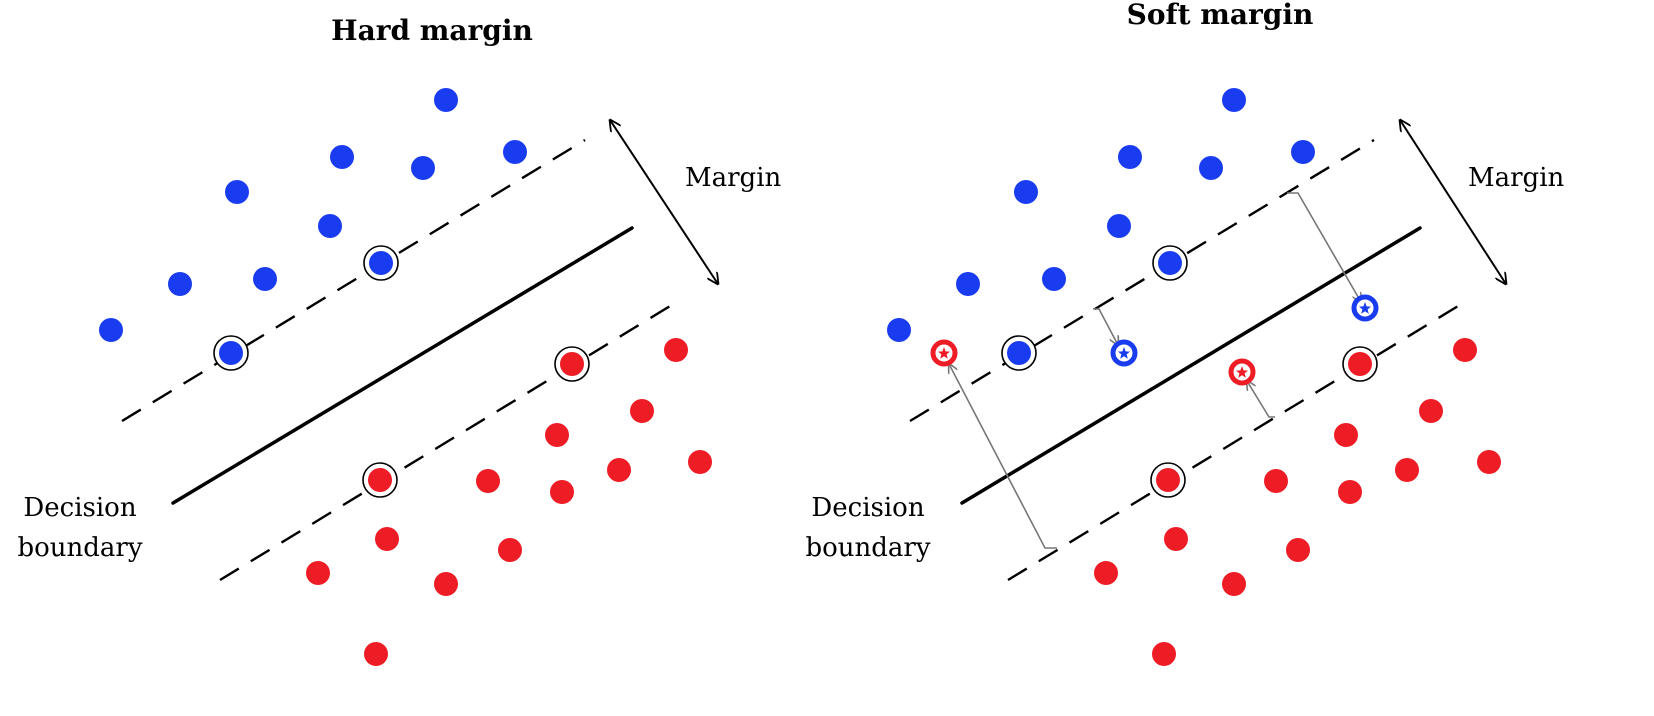 This screenshot has width=1654, height=716. I want to click on hard-margin-title: Hard margin, so click(432, 30).